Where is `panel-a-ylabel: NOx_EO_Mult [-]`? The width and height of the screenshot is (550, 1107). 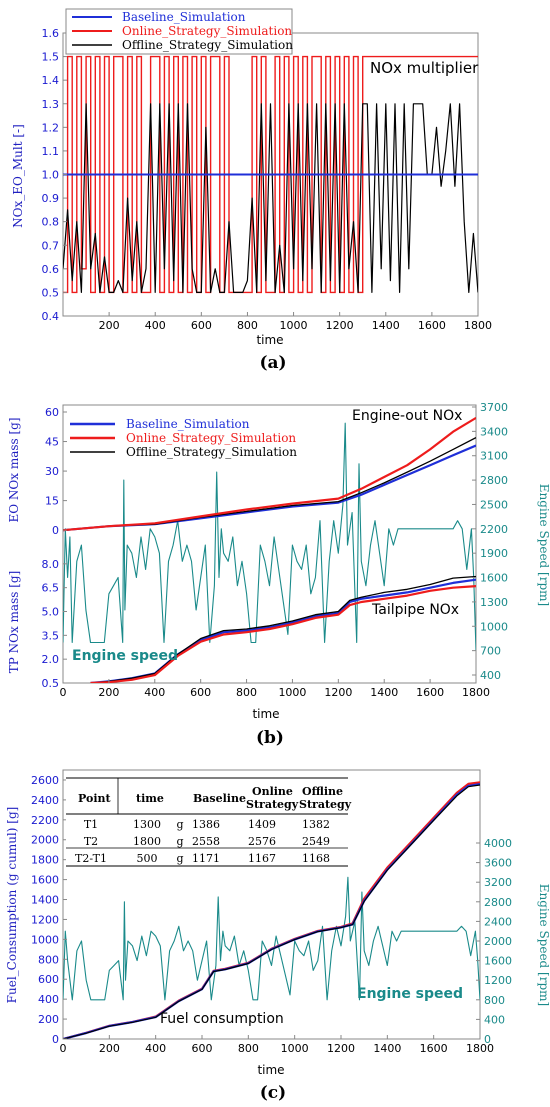
panel-a-ylabel: NOx_EO_Mult [-] is located at coordinates (18, 176).